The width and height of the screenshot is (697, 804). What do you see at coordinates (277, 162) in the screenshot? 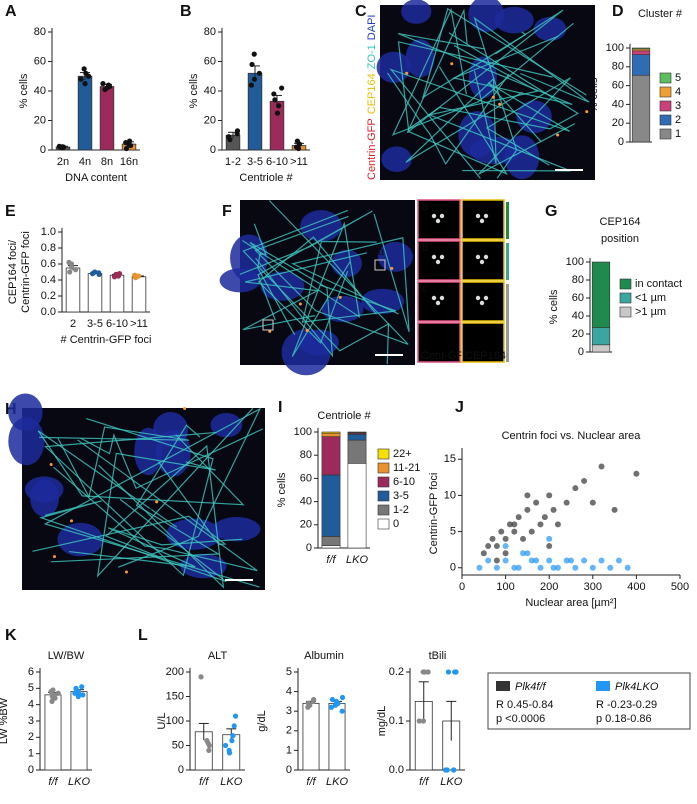
I see `x-tick-label: 6-10` at bounding box center [277, 162].